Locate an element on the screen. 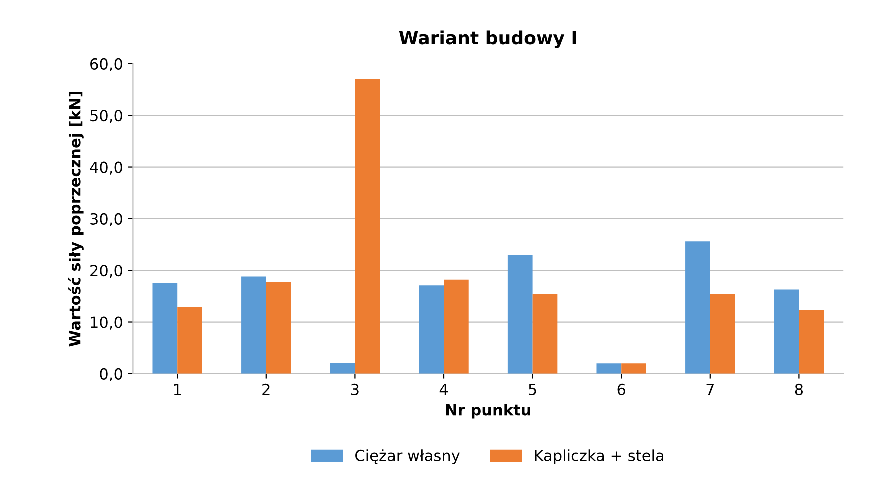 This screenshot has width=888, height=492. x-tick-label: 7 is located at coordinates (710, 390).